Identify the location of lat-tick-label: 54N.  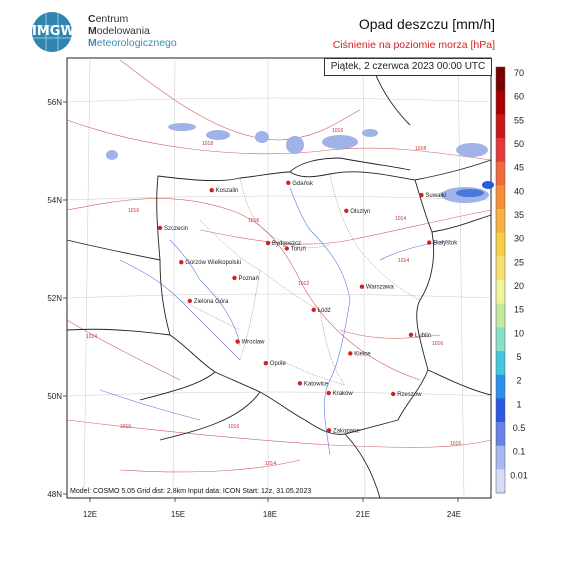
(54, 200).